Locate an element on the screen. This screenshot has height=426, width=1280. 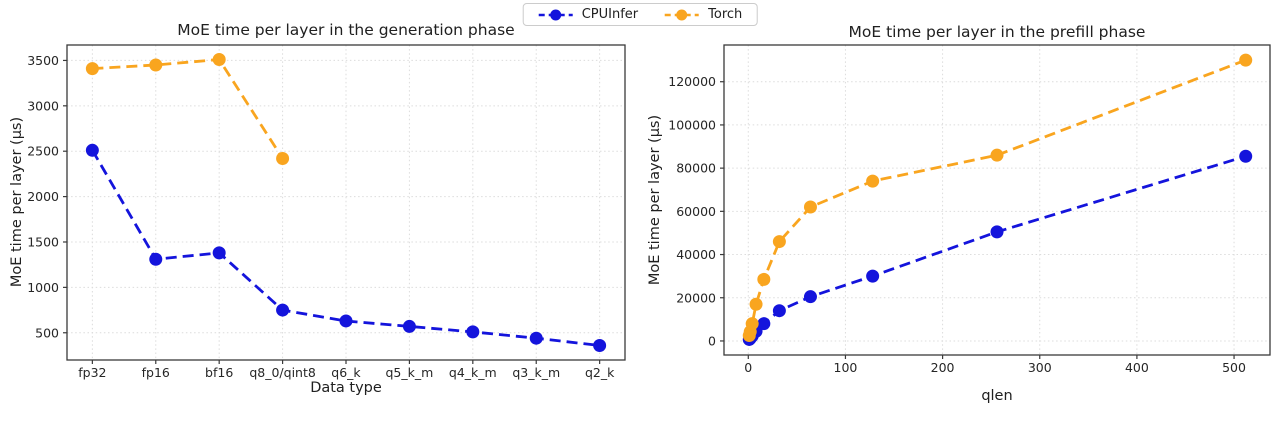
y-tick-label: 80000 is located at coordinates (696, 168).